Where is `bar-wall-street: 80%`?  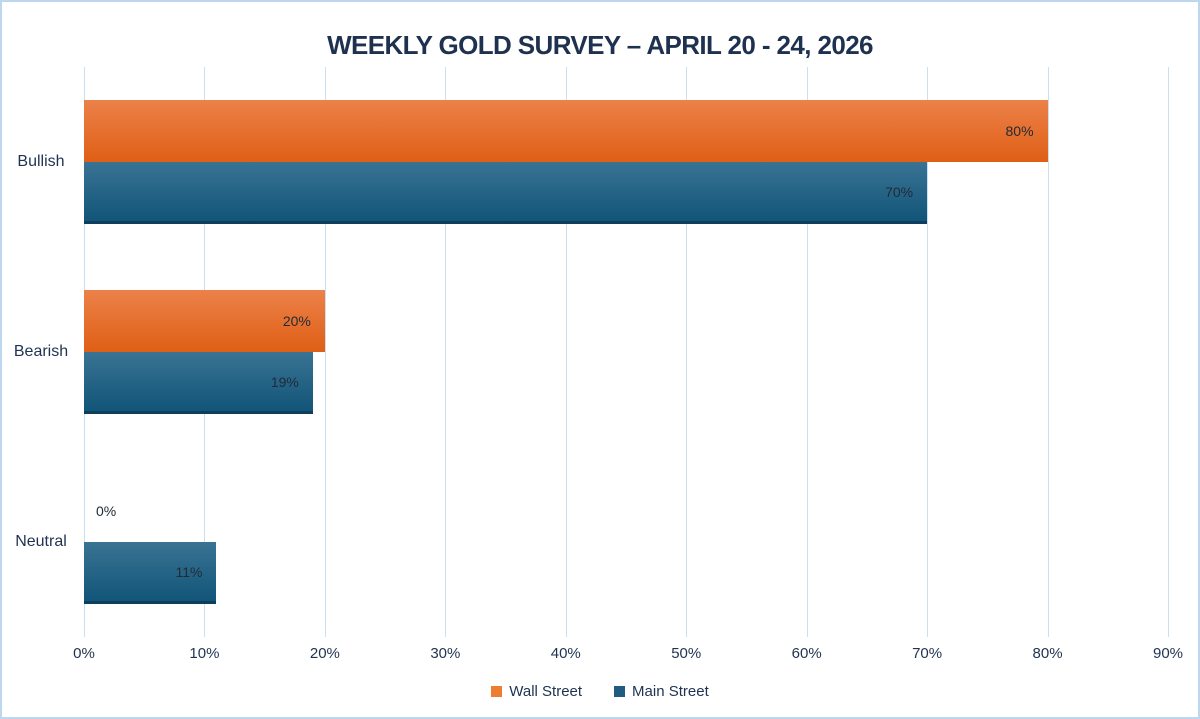
bar-wall-street: 80% is located at coordinates (566, 131).